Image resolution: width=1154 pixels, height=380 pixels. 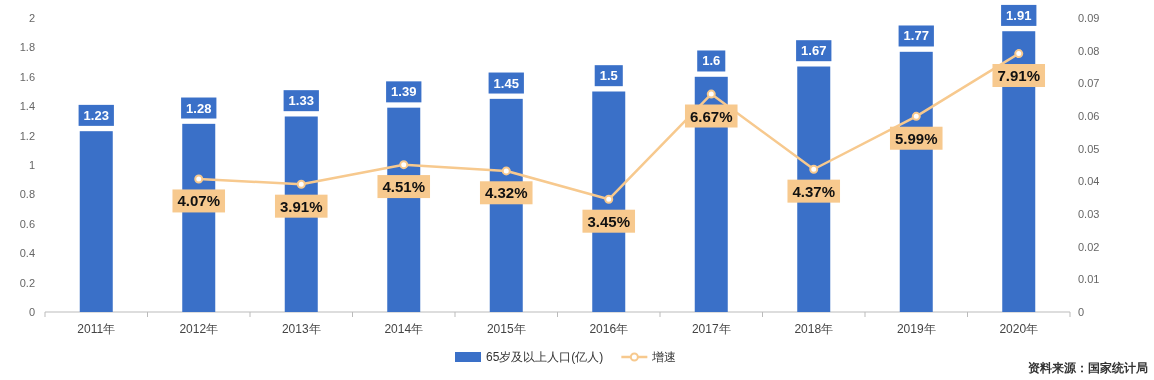 What do you see at coordinates (1089, 83) in the screenshot?
I see `y2-tick-label: 0.07` at bounding box center [1089, 83].